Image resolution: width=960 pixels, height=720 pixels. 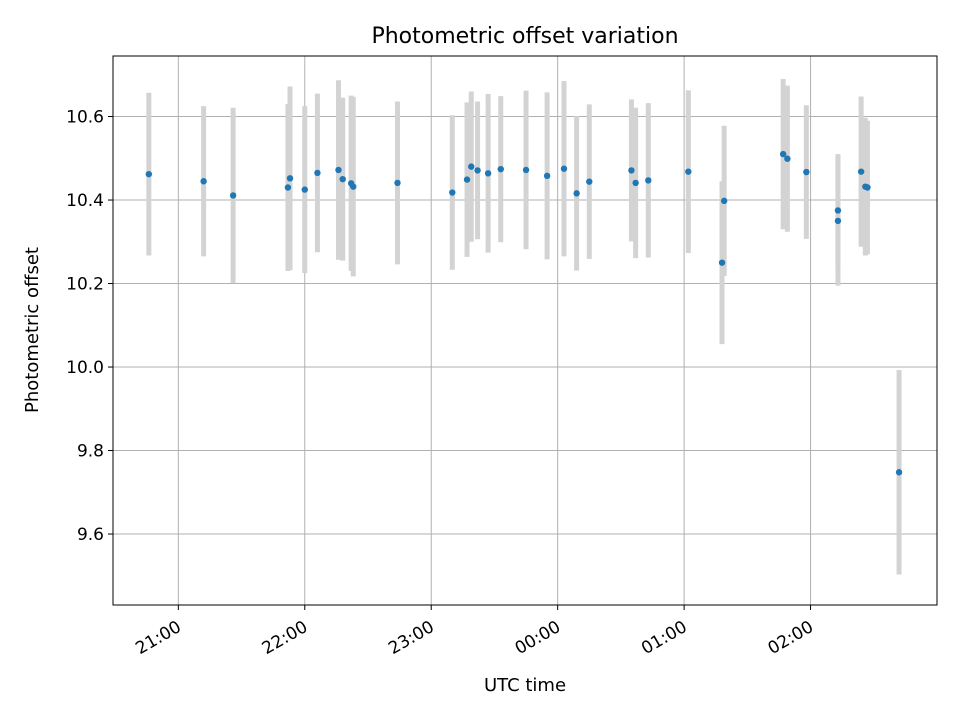 I want to click on x-tick-label: 02:00, so click(x=791, y=638).